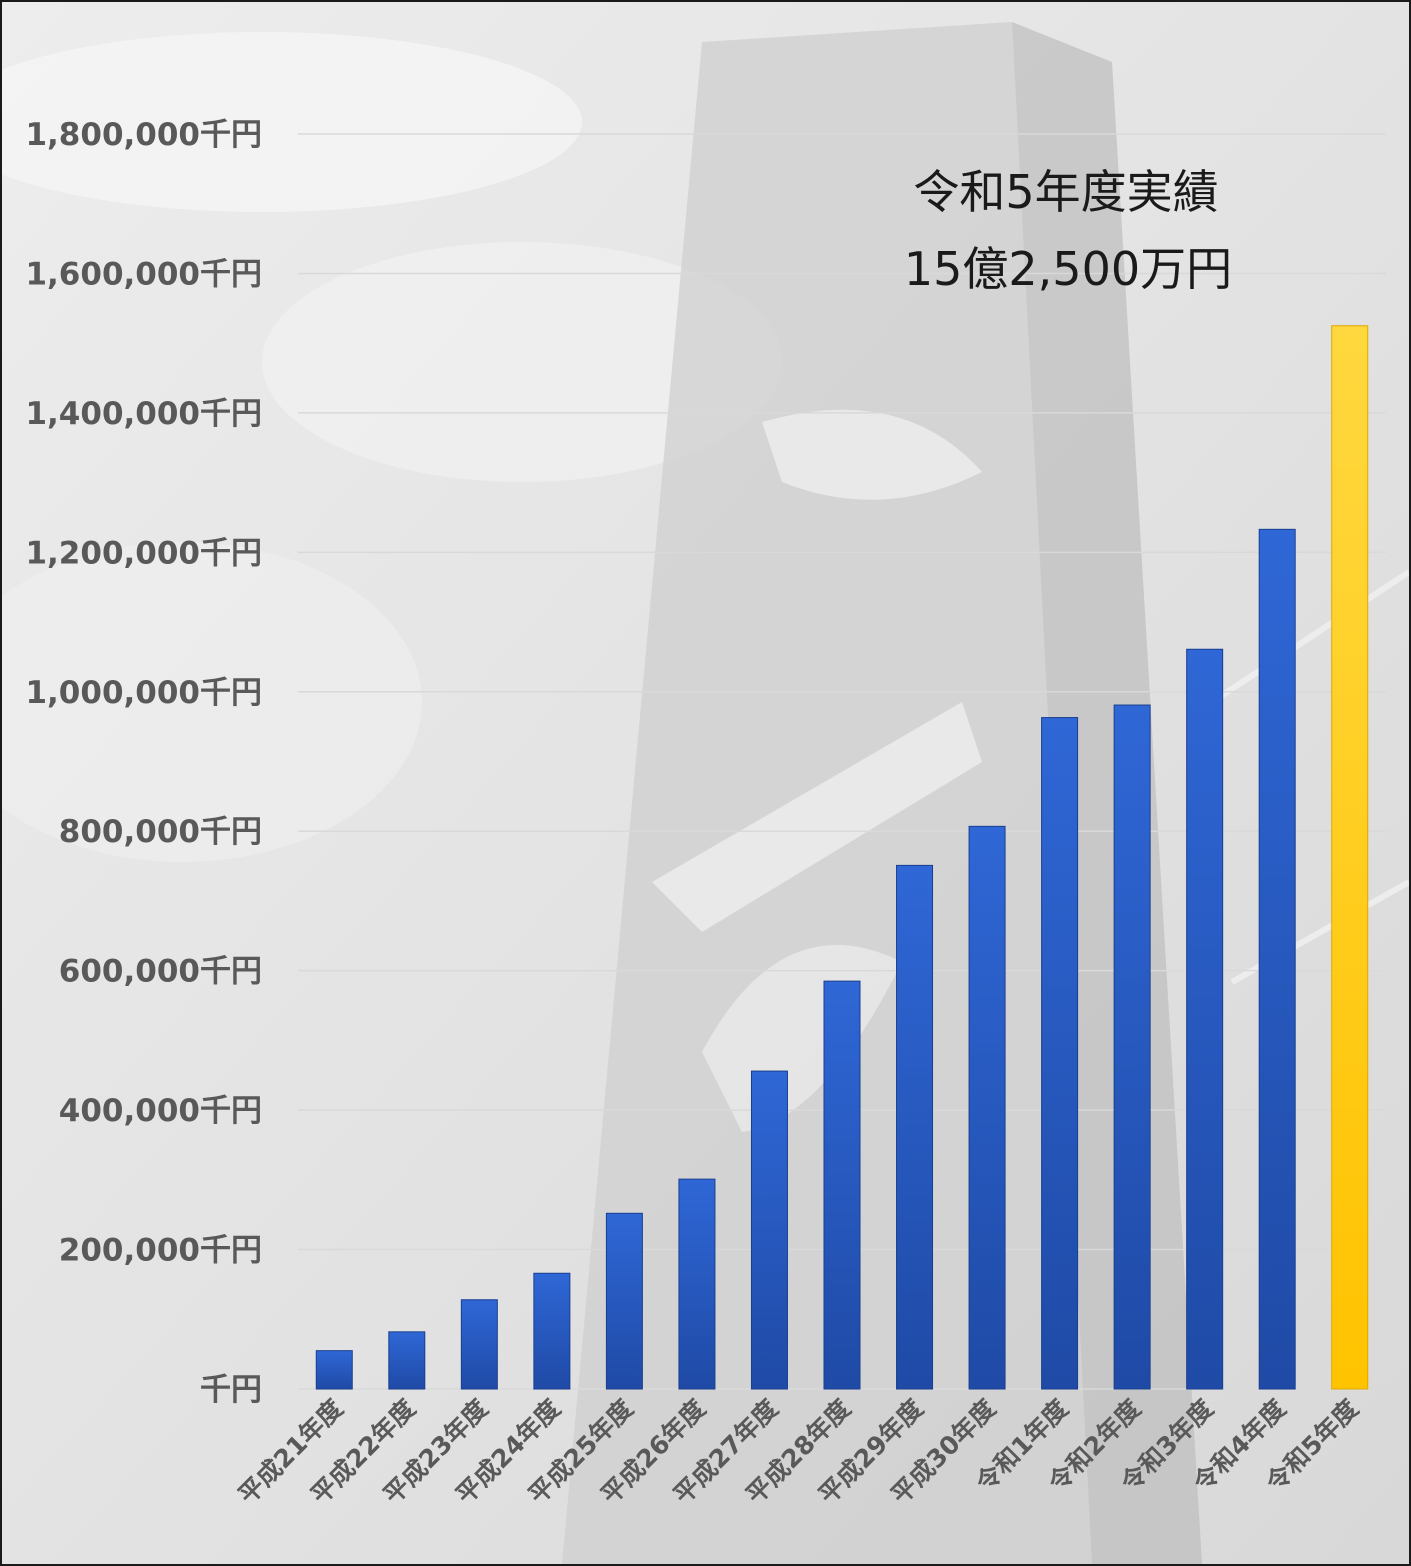  I want to click on annotation-line-2: 15億2,500万円, so click(1068, 269).